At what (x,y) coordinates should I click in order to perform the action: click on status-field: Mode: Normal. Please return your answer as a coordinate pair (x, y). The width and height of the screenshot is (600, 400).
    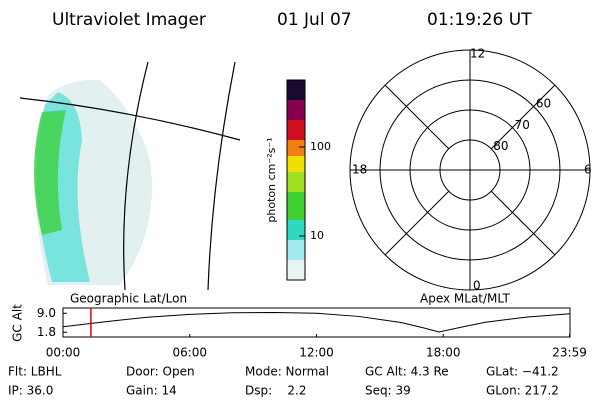
    Looking at the image, I should click on (287, 372).